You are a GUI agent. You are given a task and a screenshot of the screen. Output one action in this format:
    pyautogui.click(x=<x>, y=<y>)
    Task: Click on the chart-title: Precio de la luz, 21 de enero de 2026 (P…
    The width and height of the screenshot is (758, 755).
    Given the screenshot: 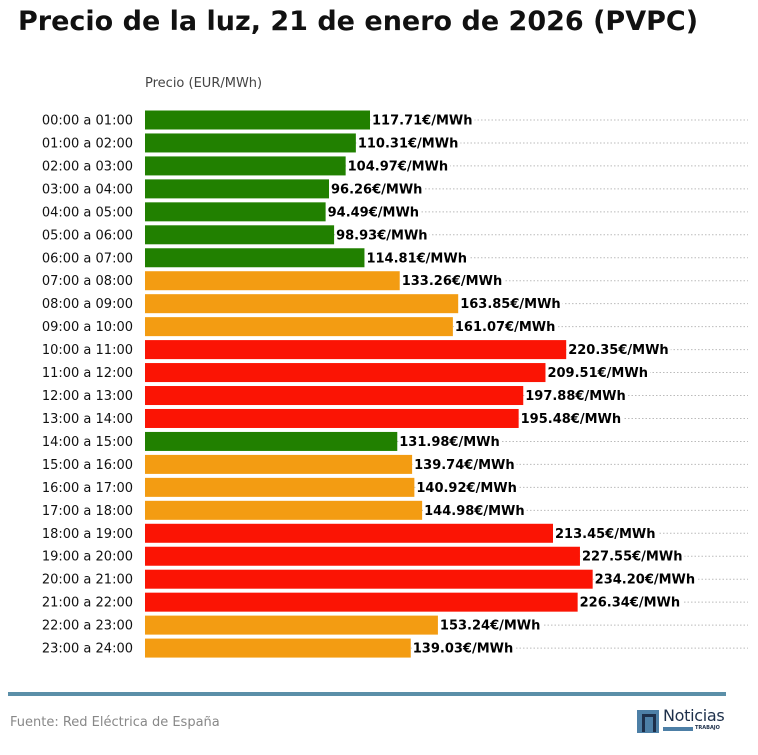 What is the action you would take?
    pyautogui.click(x=358, y=21)
    